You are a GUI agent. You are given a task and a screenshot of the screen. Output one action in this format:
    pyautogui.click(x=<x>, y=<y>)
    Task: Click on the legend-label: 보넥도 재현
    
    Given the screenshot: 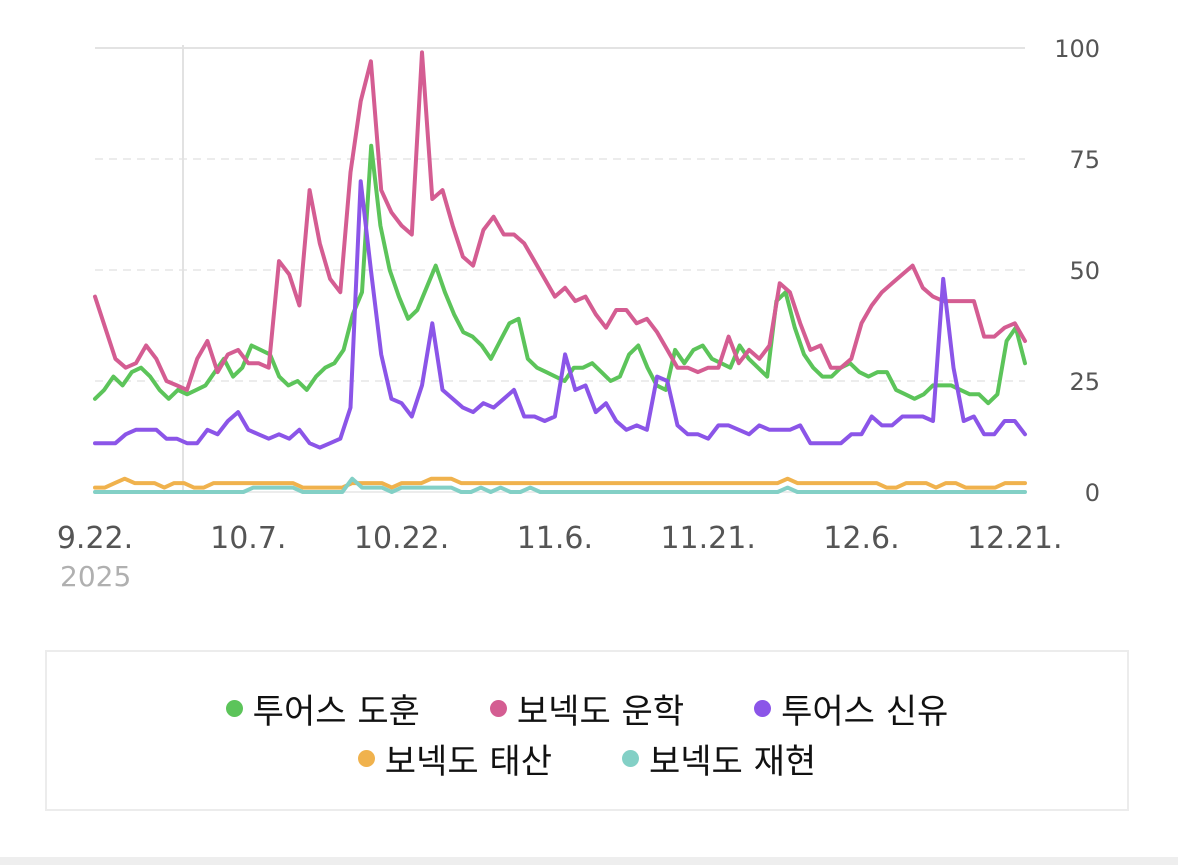 What is the action you would take?
    pyautogui.click(x=733, y=762)
    